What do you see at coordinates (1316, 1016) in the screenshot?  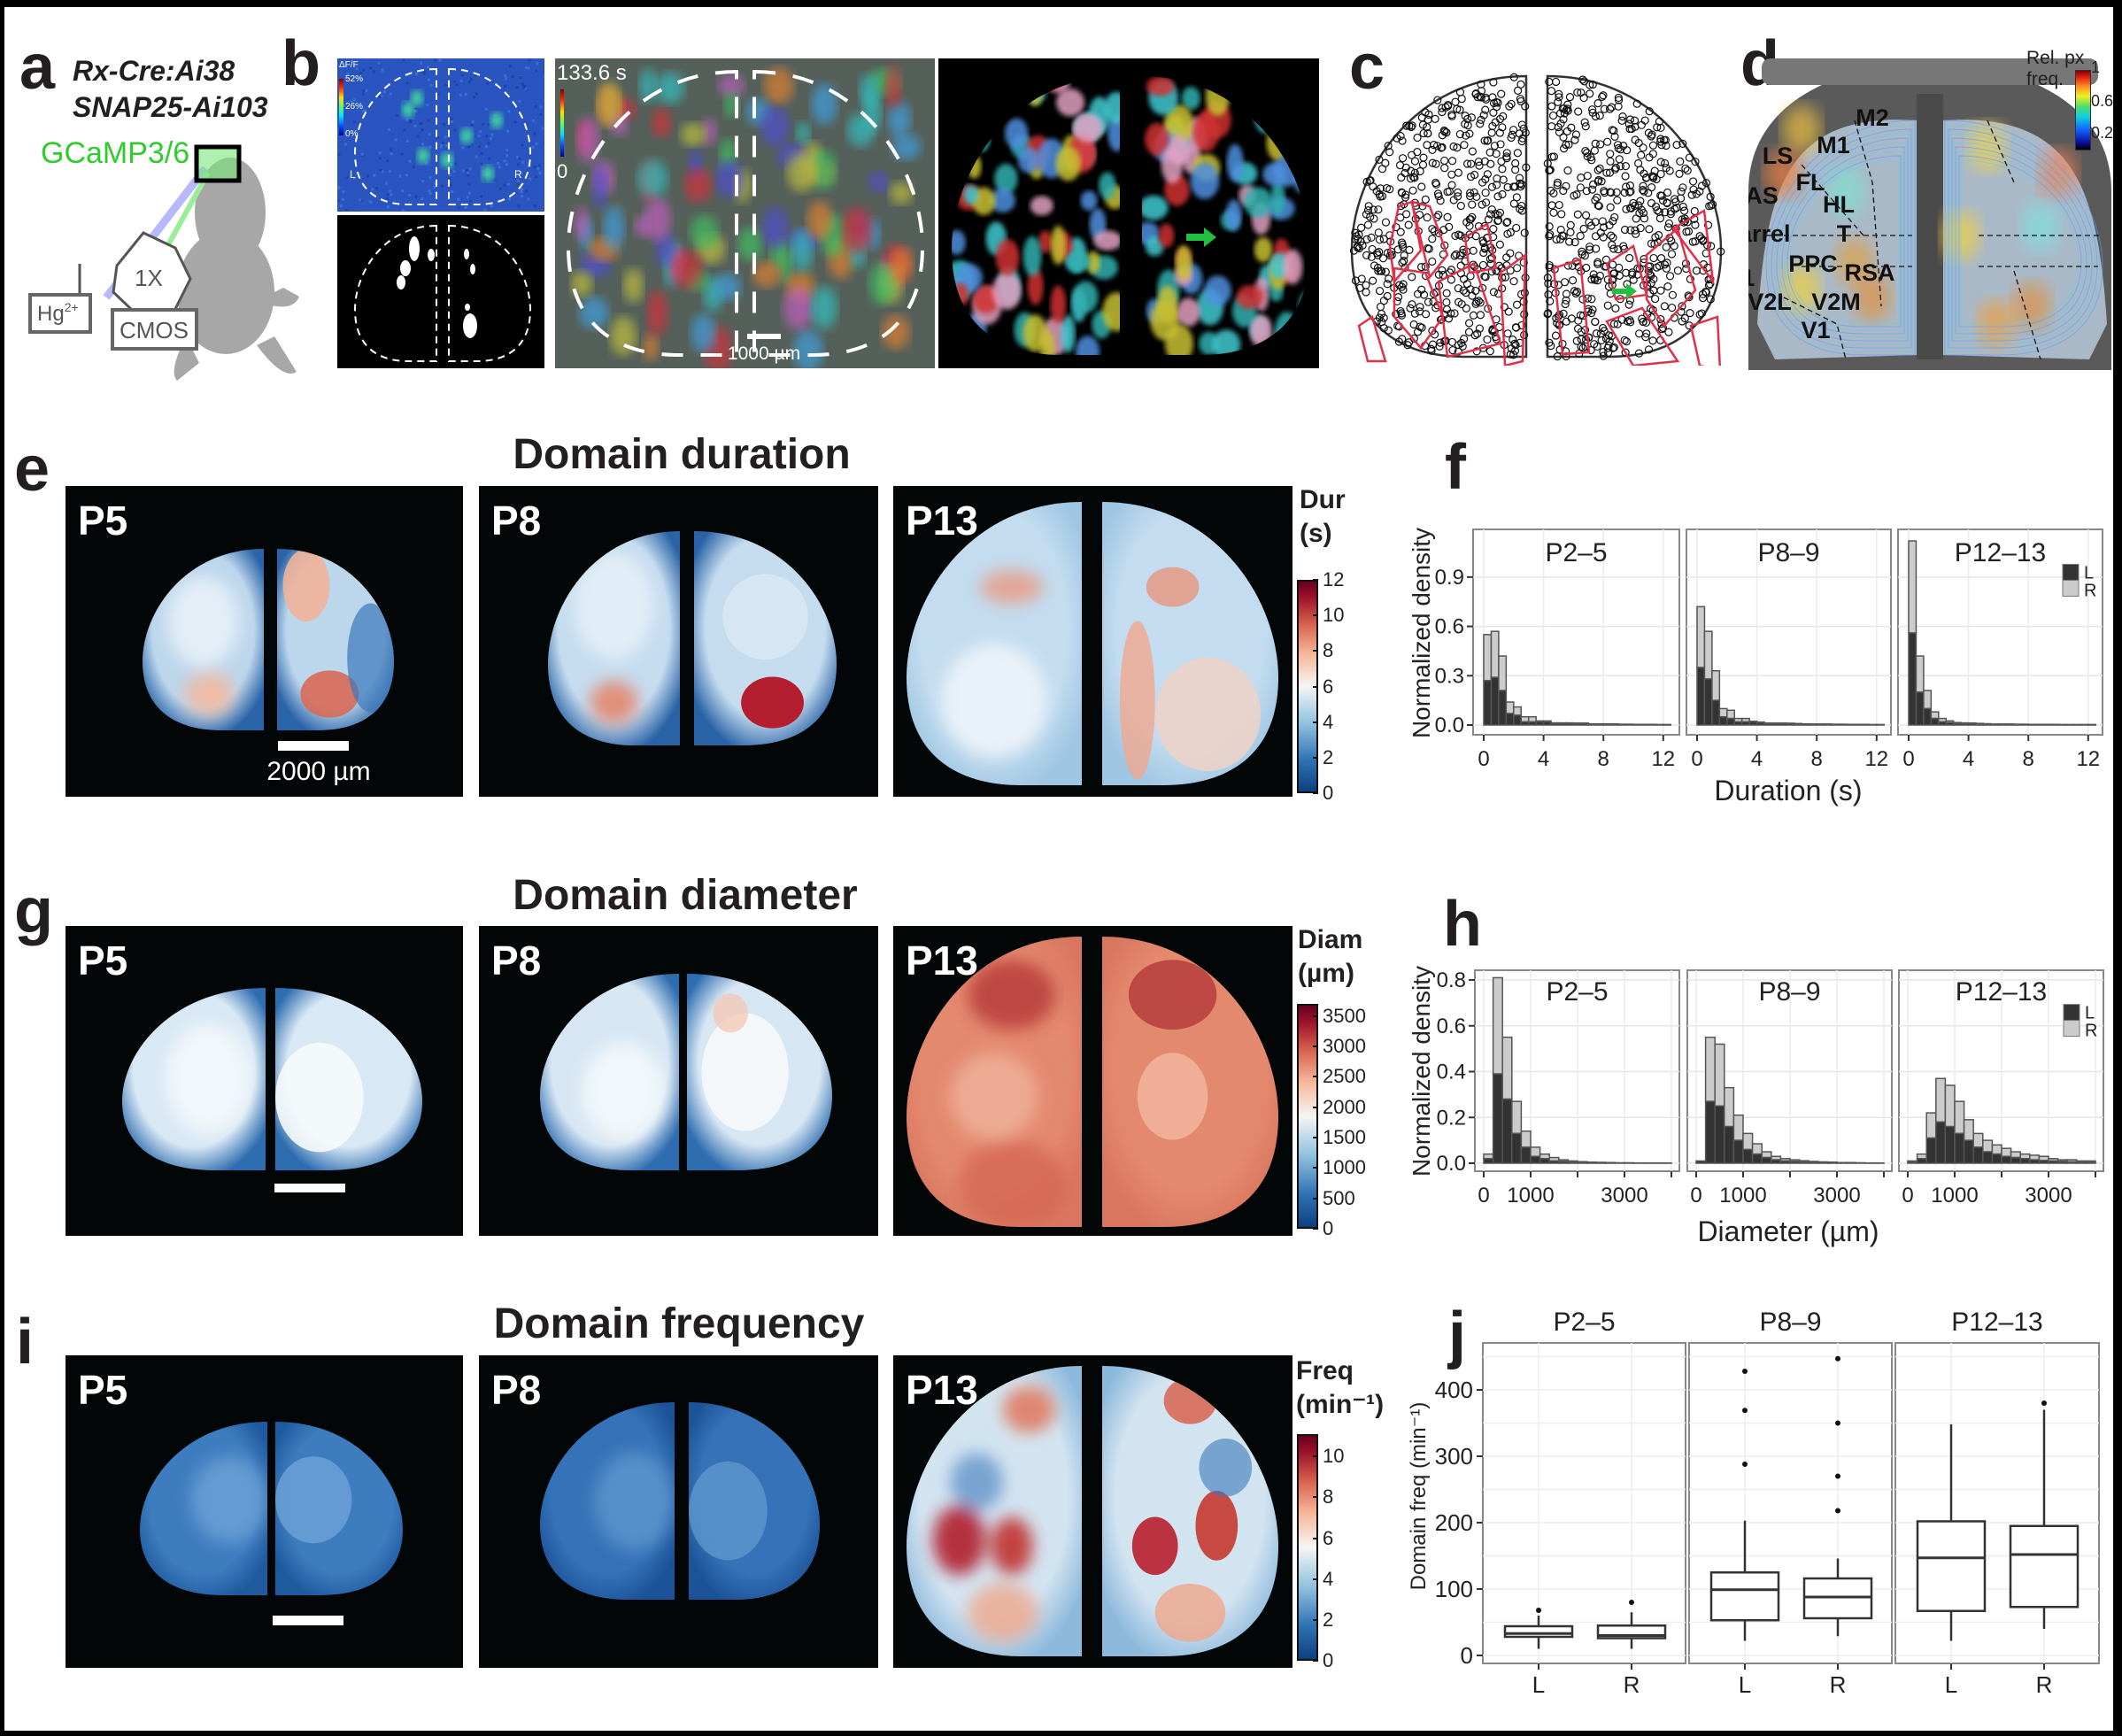 I see `colorbar-tick-mark` at bounding box center [1316, 1016].